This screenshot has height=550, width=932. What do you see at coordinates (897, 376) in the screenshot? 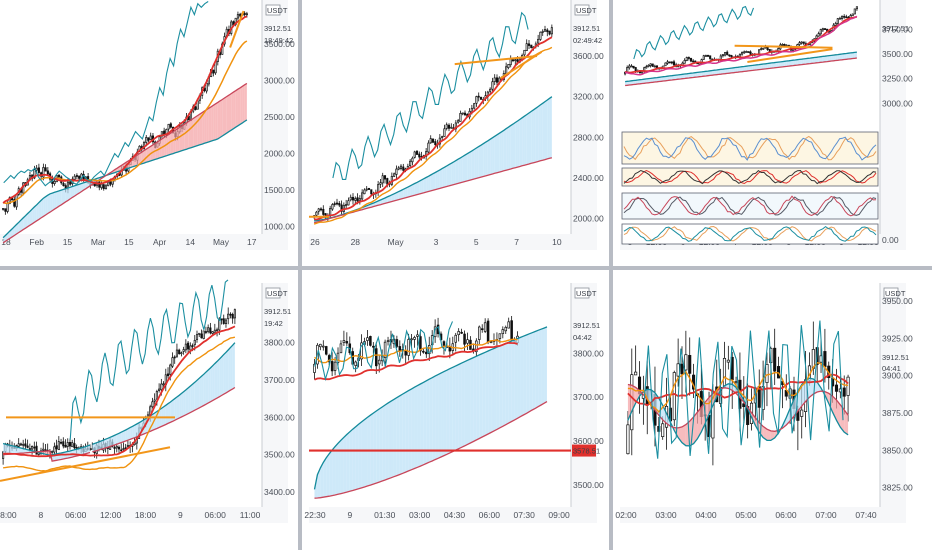
I see `y-tick-label: 3900.00` at bounding box center [897, 376].